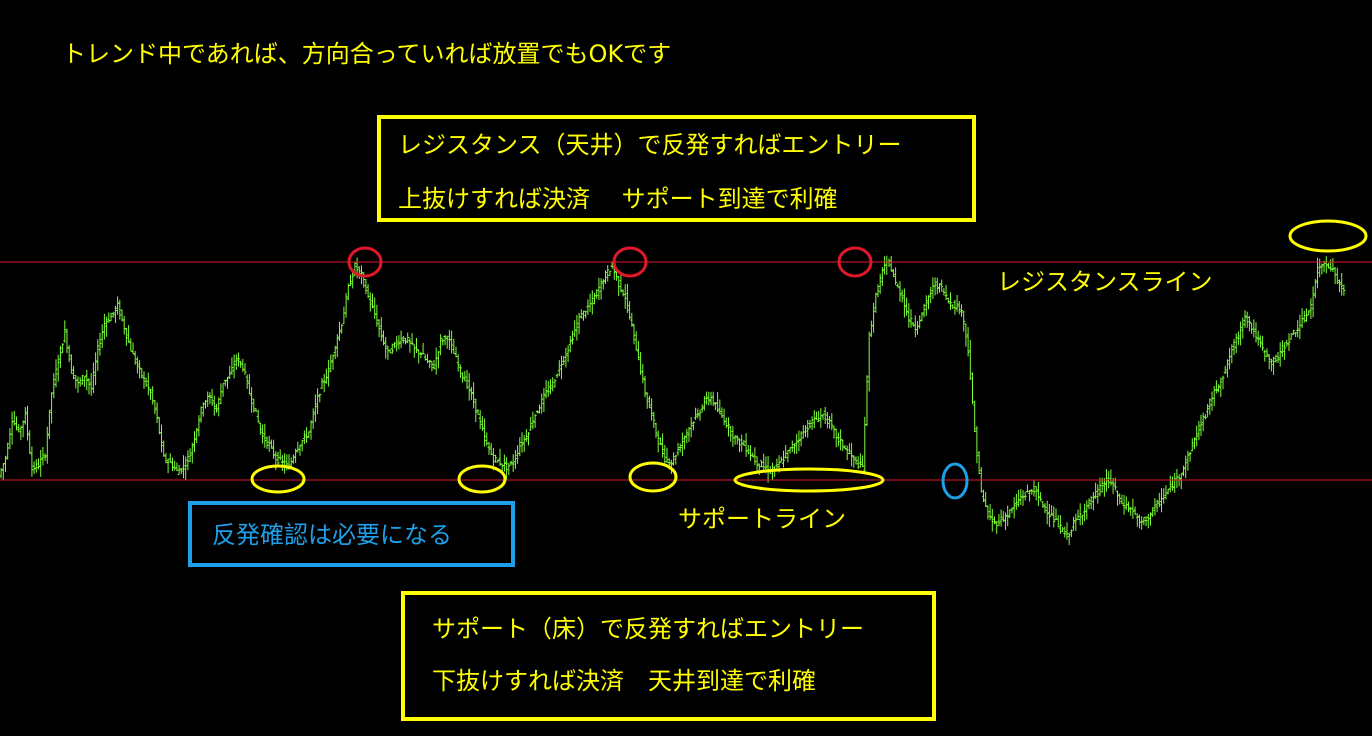  Describe the element at coordinates (668, 656) in the screenshot. I see `support-strategy-box: サポート（床）で反発すればエントリー 下抜けすれば決済 天井到達で利確` at that location.